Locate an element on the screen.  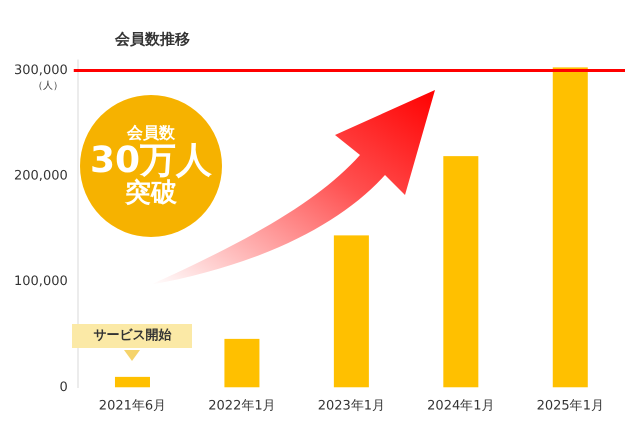
callout-box: サービス開始 is located at coordinates (132, 336).